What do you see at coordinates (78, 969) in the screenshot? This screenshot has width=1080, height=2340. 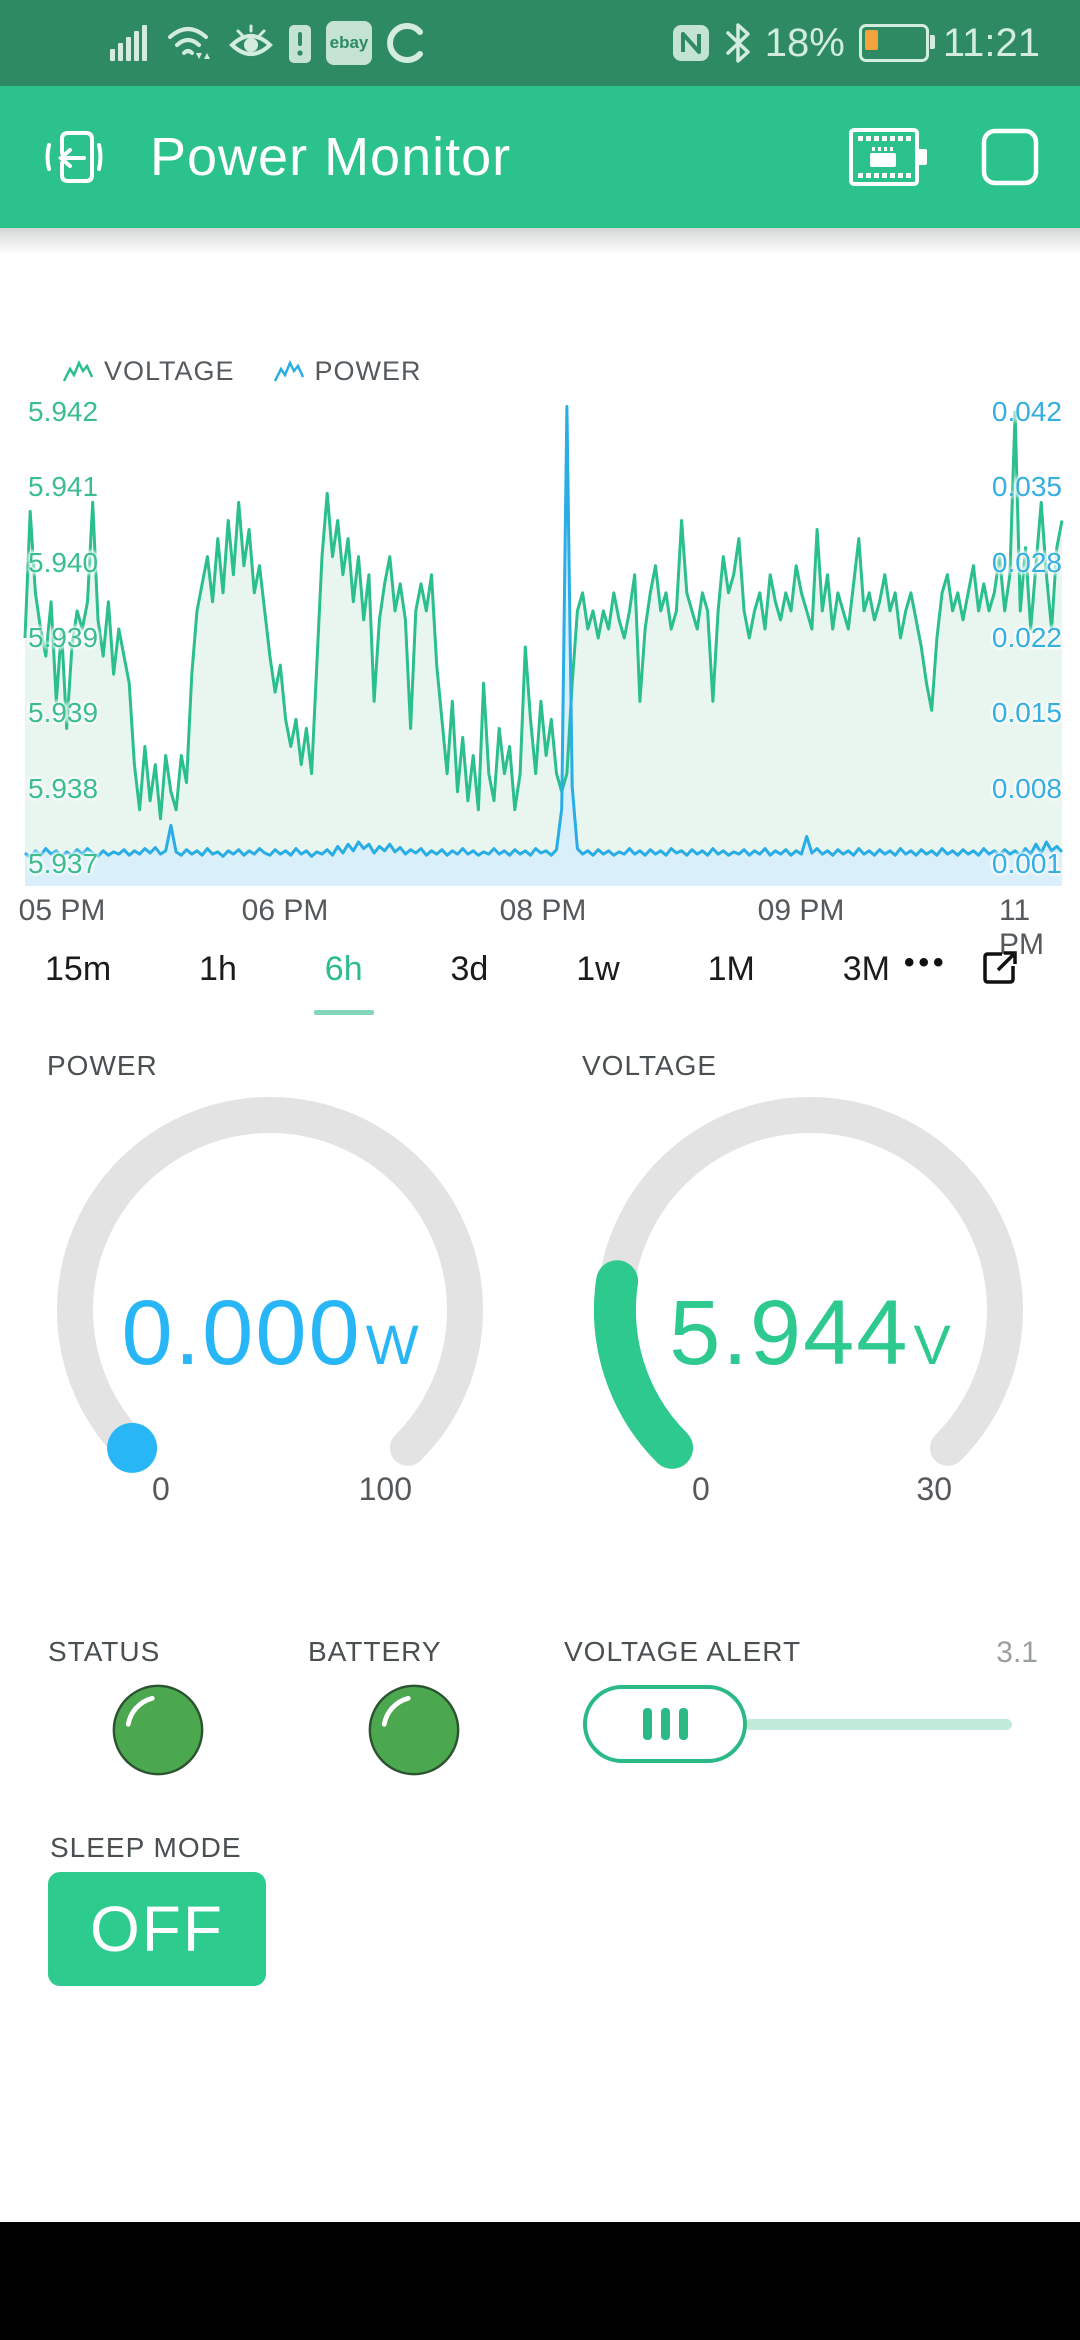 I see `range-option-15m: 15m` at bounding box center [78, 969].